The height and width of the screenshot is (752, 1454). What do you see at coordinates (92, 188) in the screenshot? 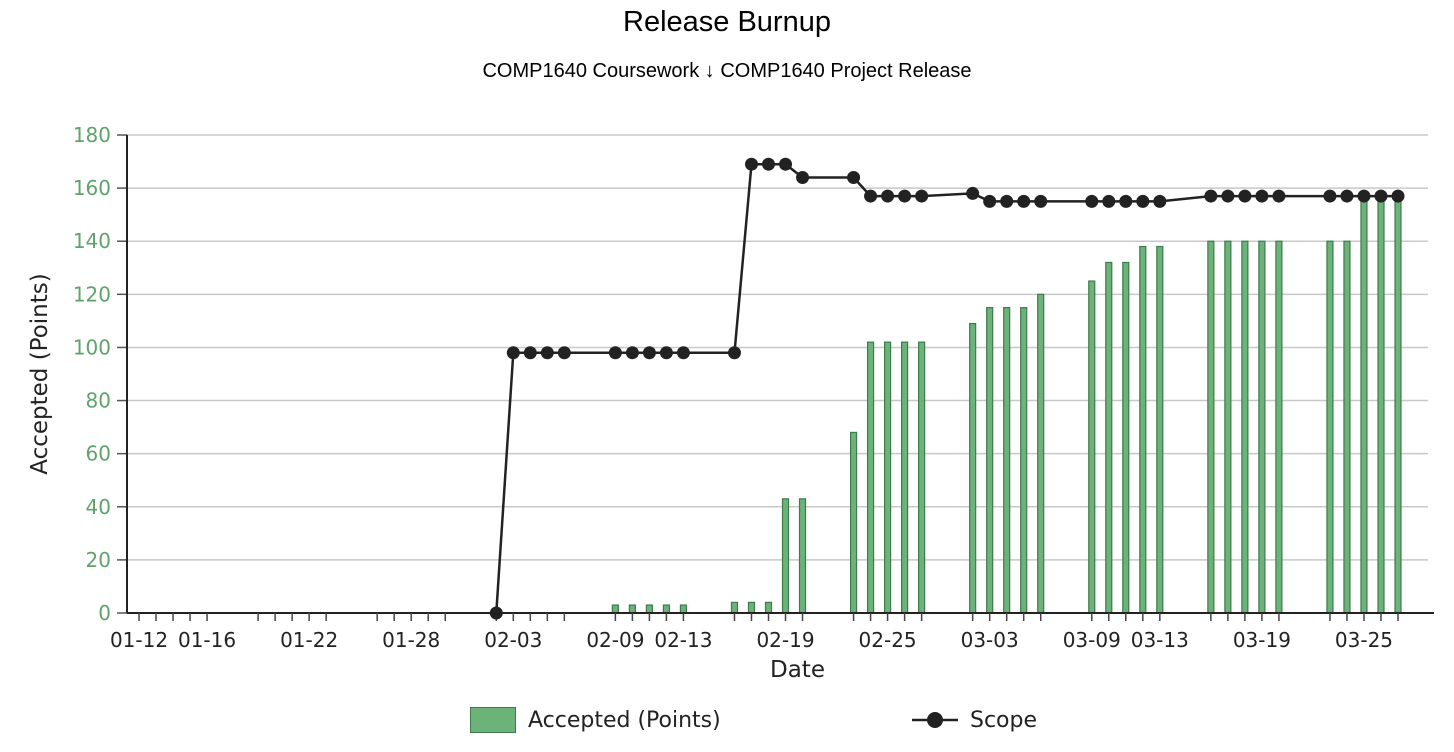
I see `y-tick-label: 160` at bounding box center [92, 188].